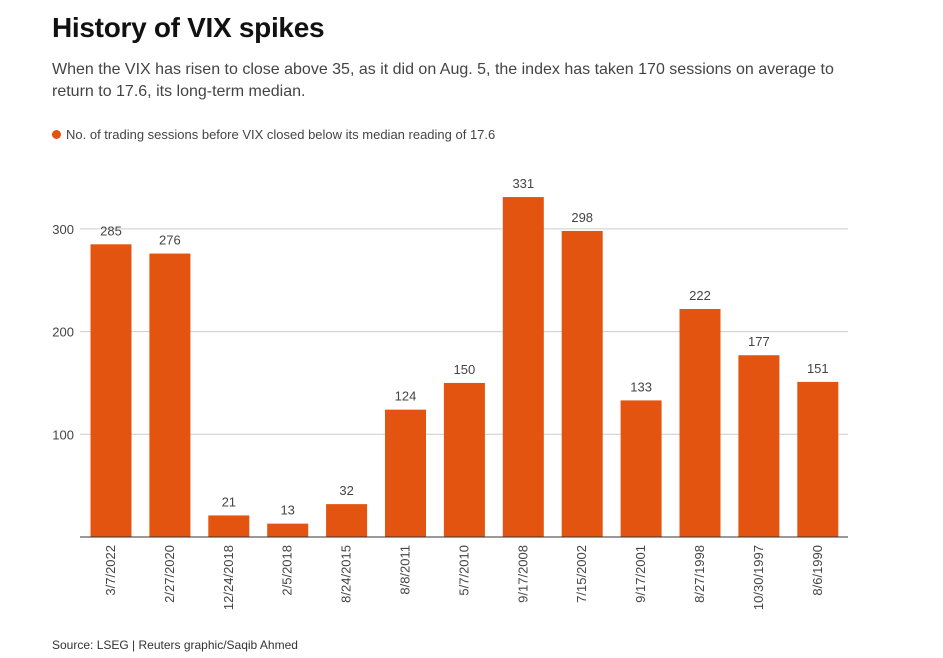 The width and height of the screenshot is (943, 658). I want to click on bar-2/27/2020, so click(170, 395).